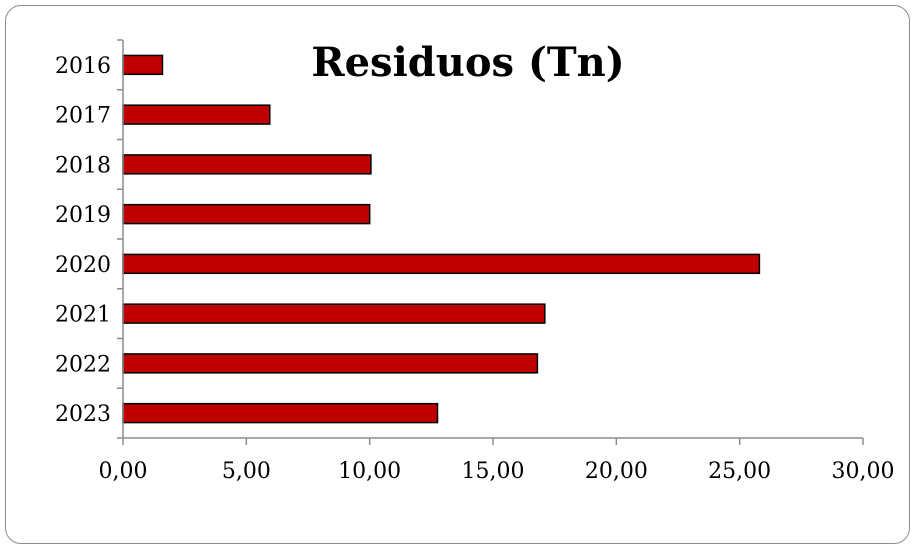 The height and width of the screenshot is (551, 917). I want to click on bar-2022, so click(330, 363).